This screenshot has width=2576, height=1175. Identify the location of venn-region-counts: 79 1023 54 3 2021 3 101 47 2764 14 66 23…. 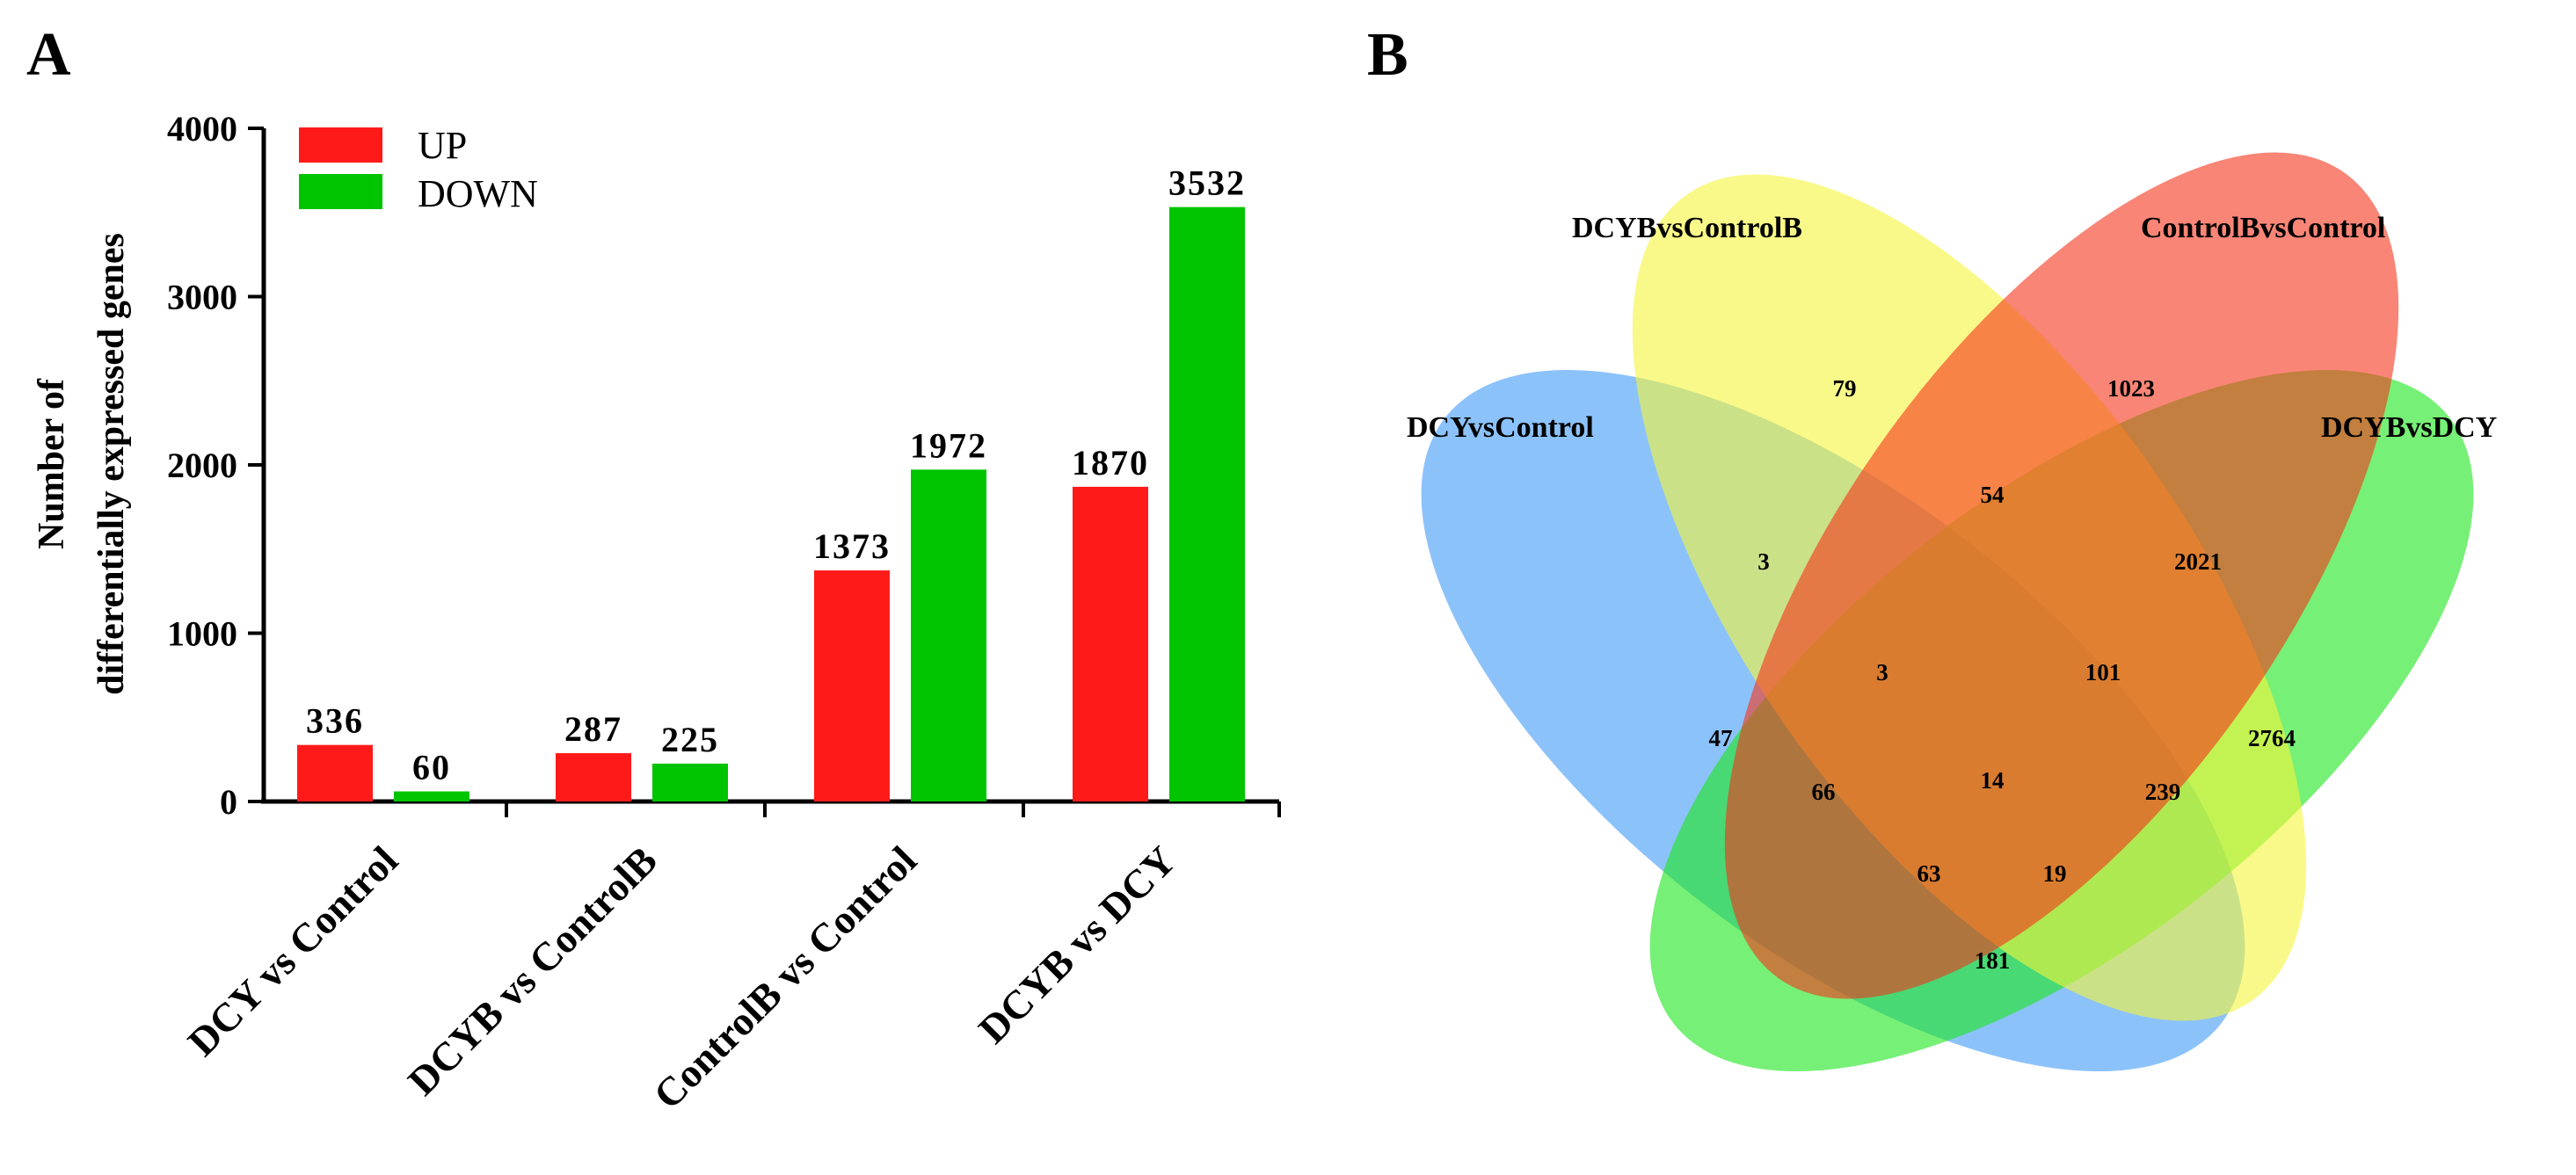
(2002, 674).